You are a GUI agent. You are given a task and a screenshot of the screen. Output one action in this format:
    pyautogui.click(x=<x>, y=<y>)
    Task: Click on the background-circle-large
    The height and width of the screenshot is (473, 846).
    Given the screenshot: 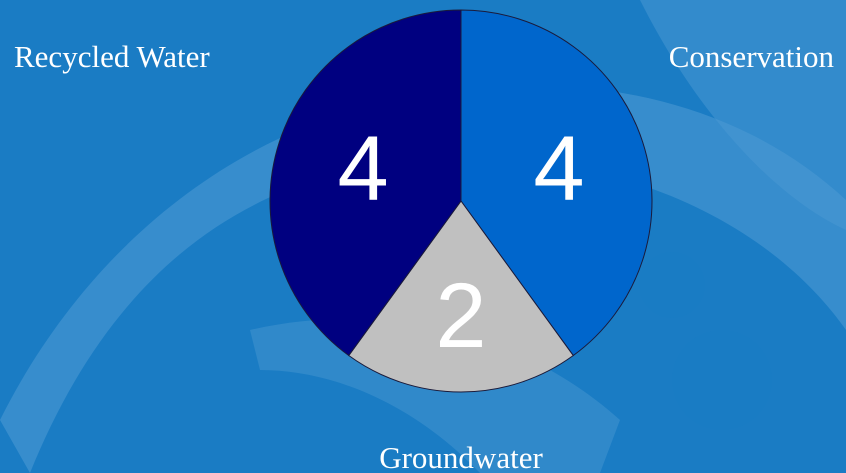 What is the action you would take?
    pyautogui.click(x=722, y=380)
    